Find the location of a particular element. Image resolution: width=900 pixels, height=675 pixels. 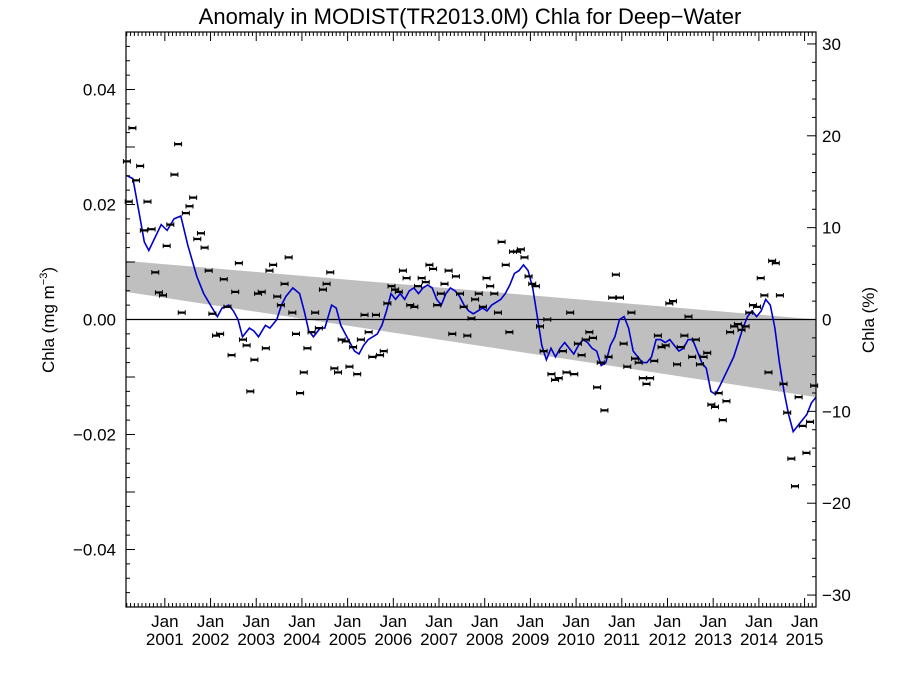

y-tick-label-left: 0.00 is located at coordinates (99, 320).